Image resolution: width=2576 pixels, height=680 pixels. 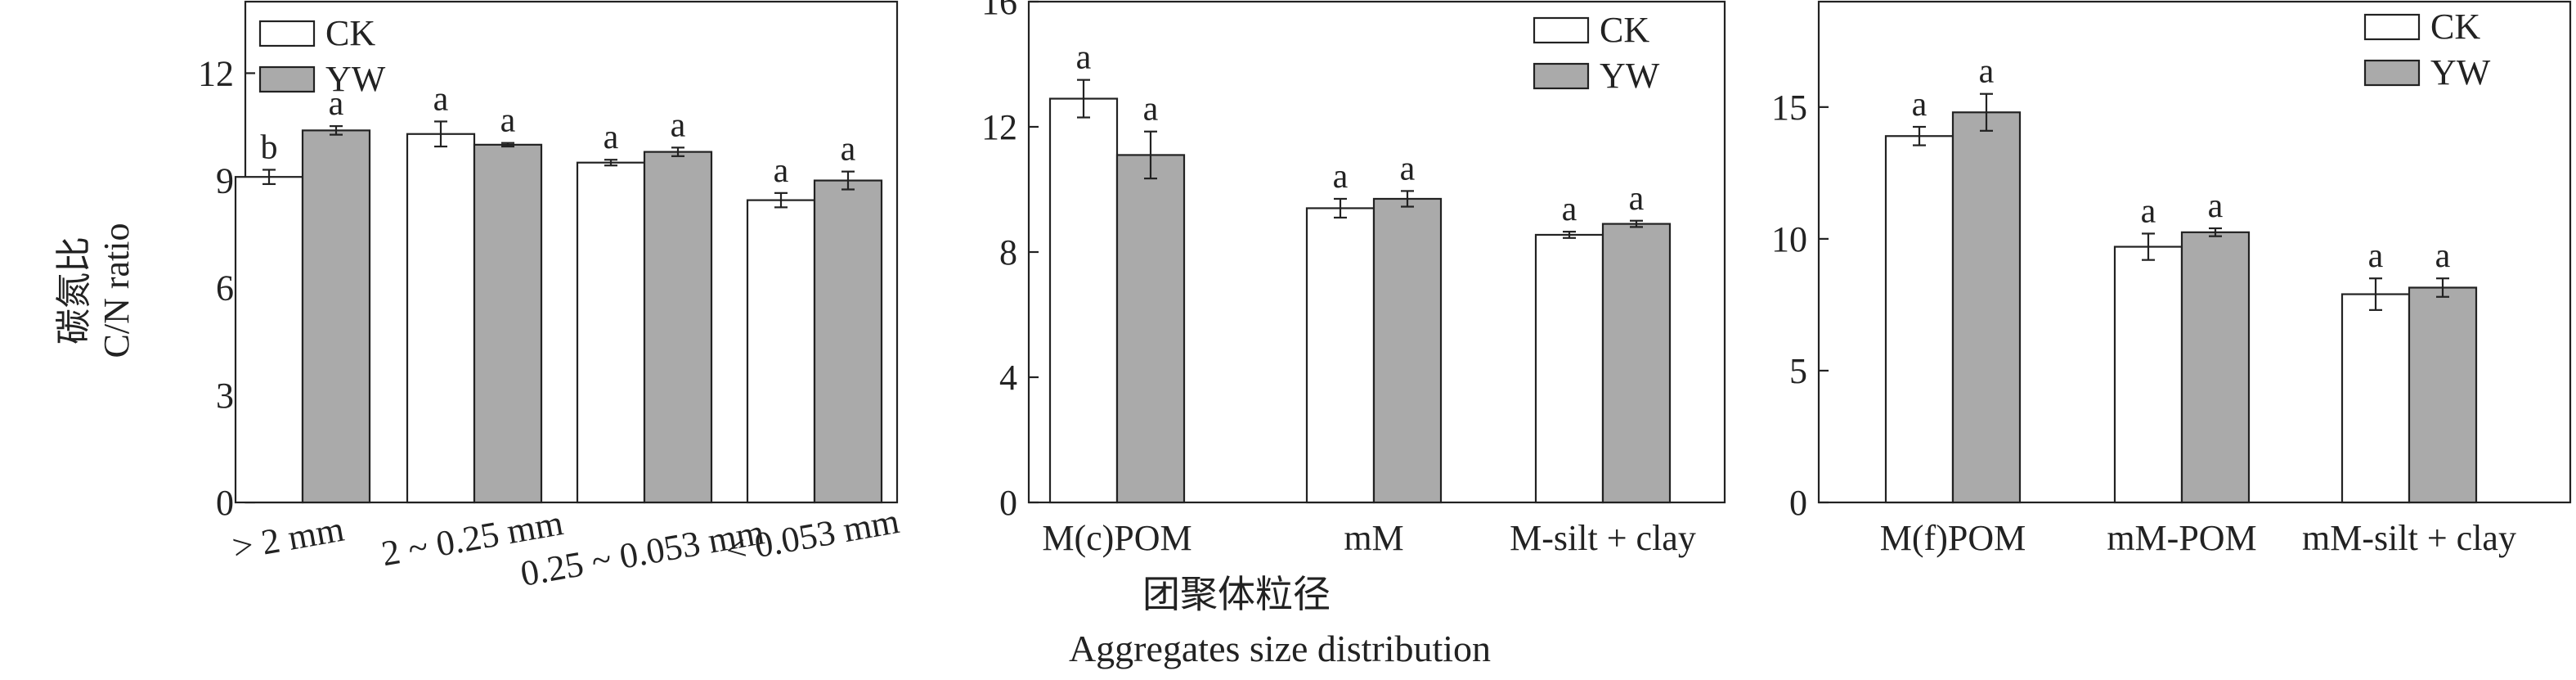 What do you see at coordinates (1008, 252) in the screenshot?
I see `y-tick-label: 8` at bounding box center [1008, 252].